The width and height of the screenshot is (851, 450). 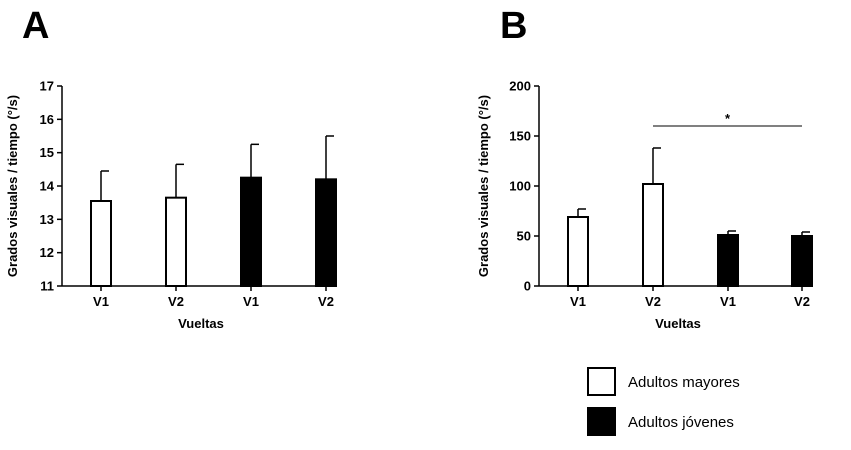 I want to click on significance-marker: *, so click(x=728, y=118).